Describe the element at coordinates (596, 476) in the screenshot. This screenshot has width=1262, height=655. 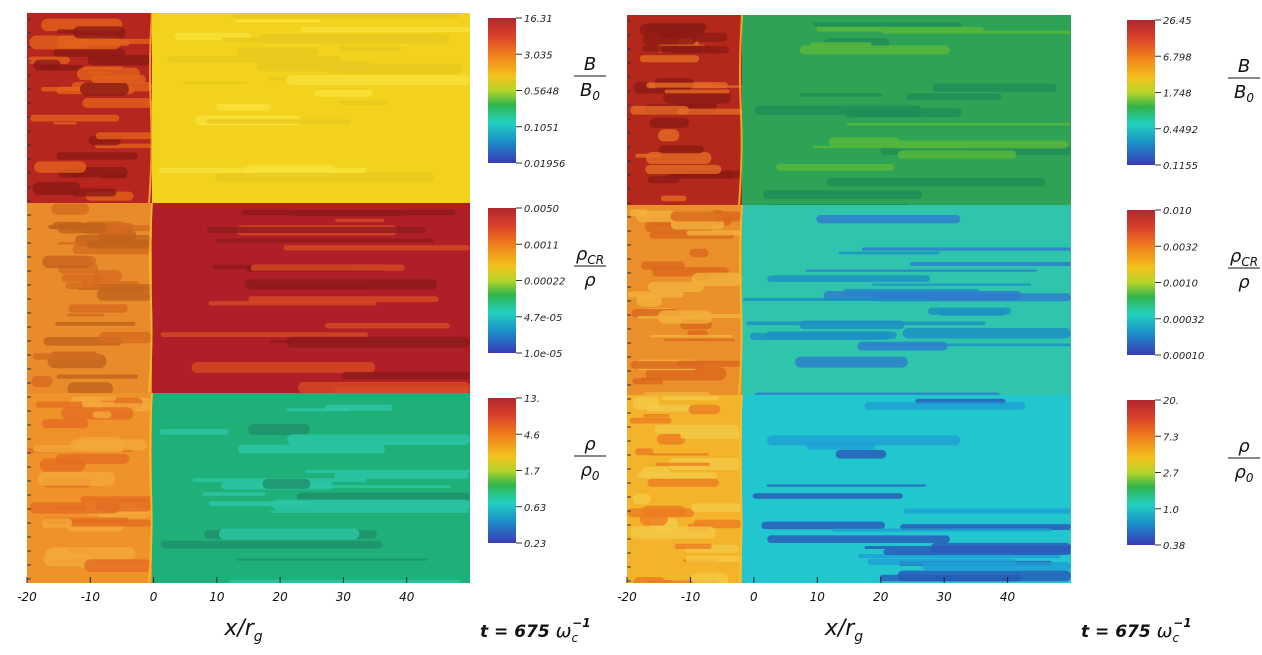
I see `quantity-denominator-sub: 0` at that location.